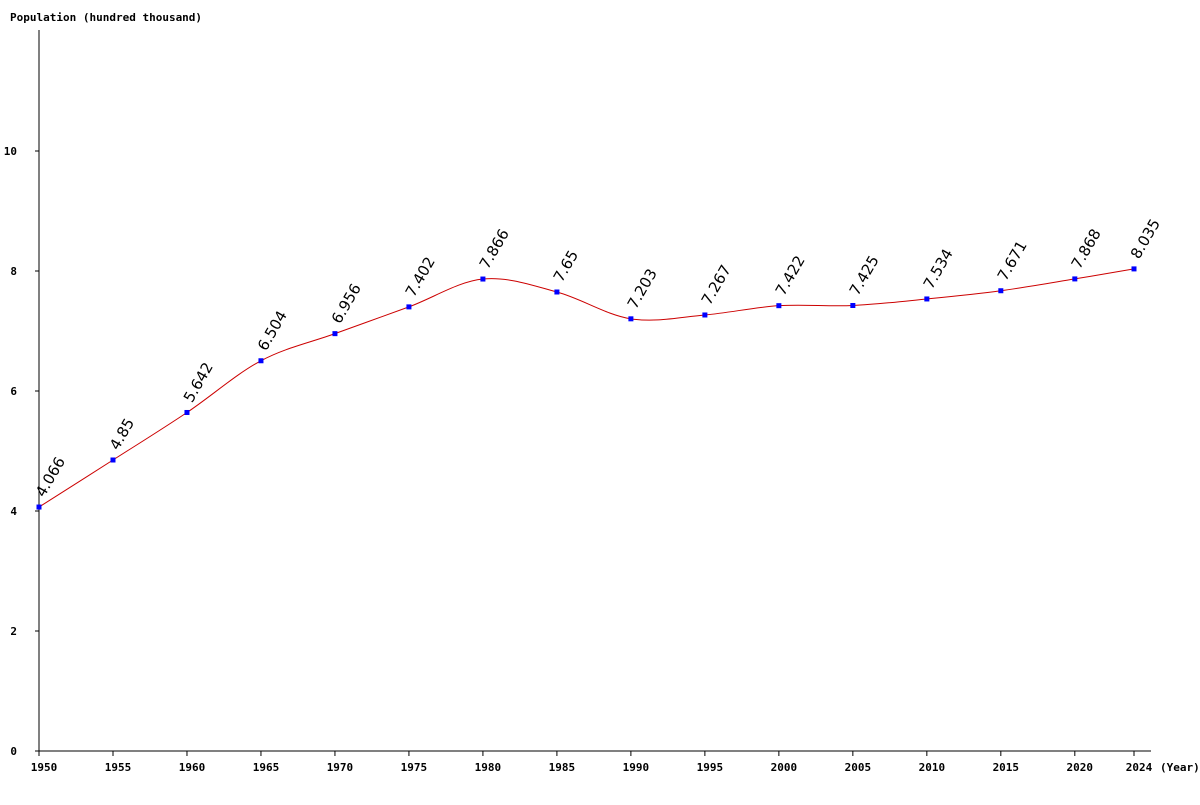 The height and width of the screenshot is (805, 1200). Describe the element at coordinates (106, 17) in the screenshot. I see `y-axis-title: Population (hundred thousand)` at that location.